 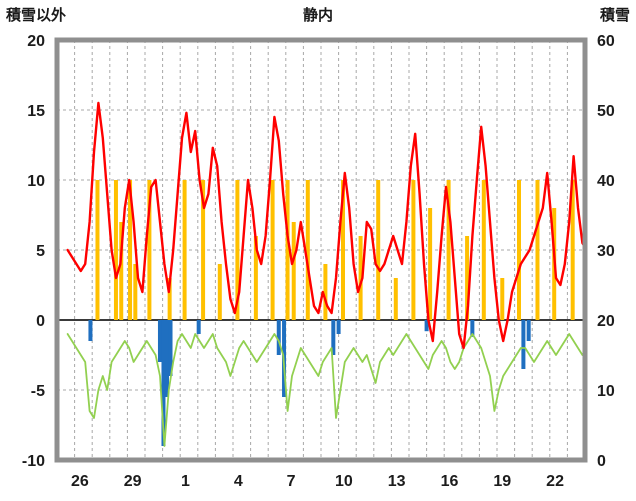 I want to click on left-axis-tick-label: 10, so click(x=36, y=181).